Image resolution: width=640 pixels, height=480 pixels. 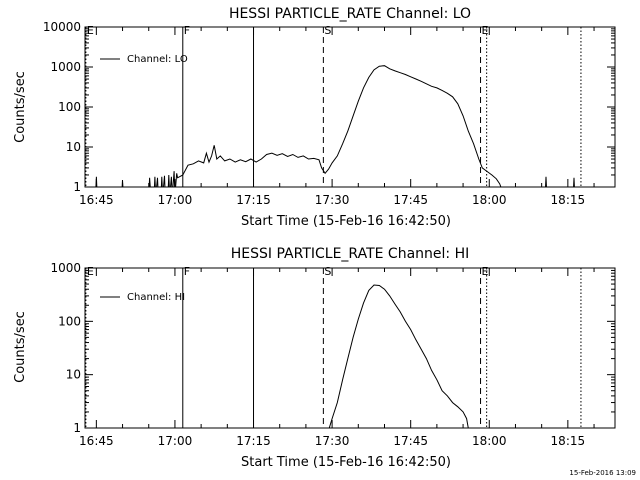 I want to click on panel-lo-x-tick-label: 17:15, so click(x=253, y=200).